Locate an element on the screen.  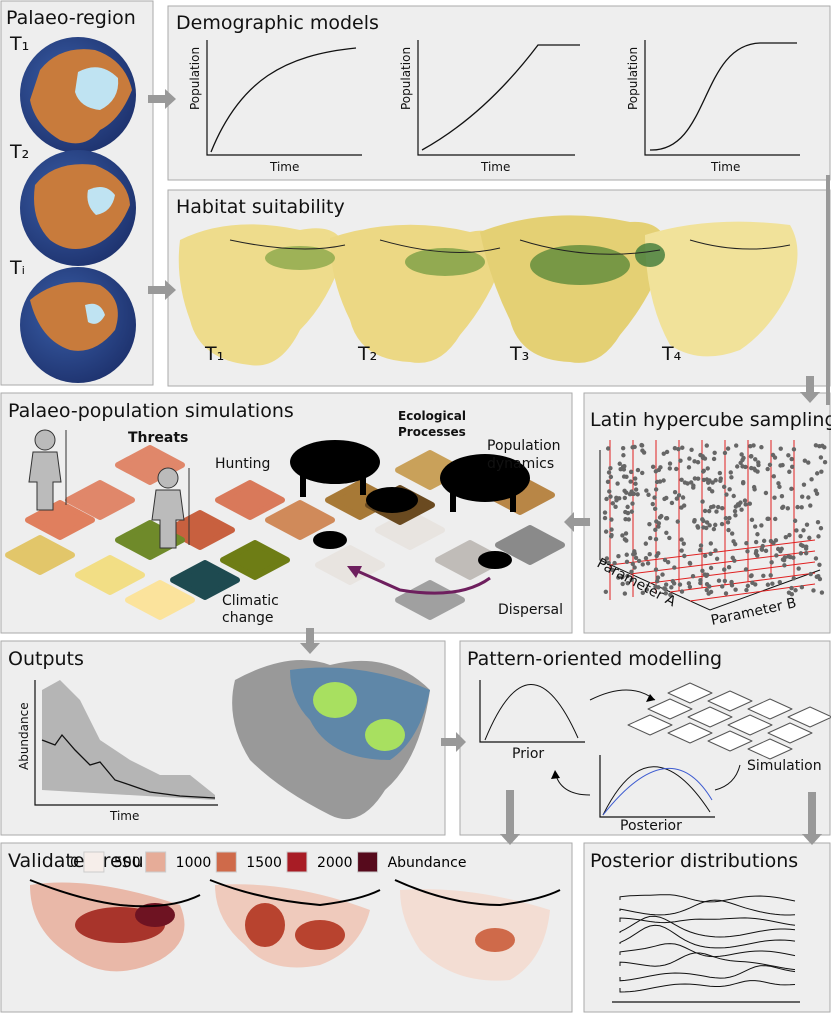
legend-label: 1000 is located at coordinates (194, 863).